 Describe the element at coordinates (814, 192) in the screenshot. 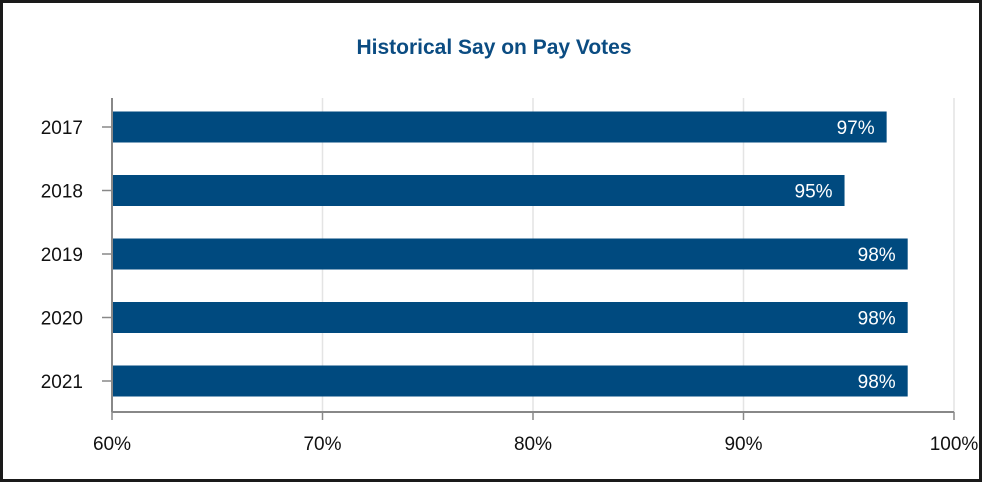

I see `data-label-2018: 95%` at that location.